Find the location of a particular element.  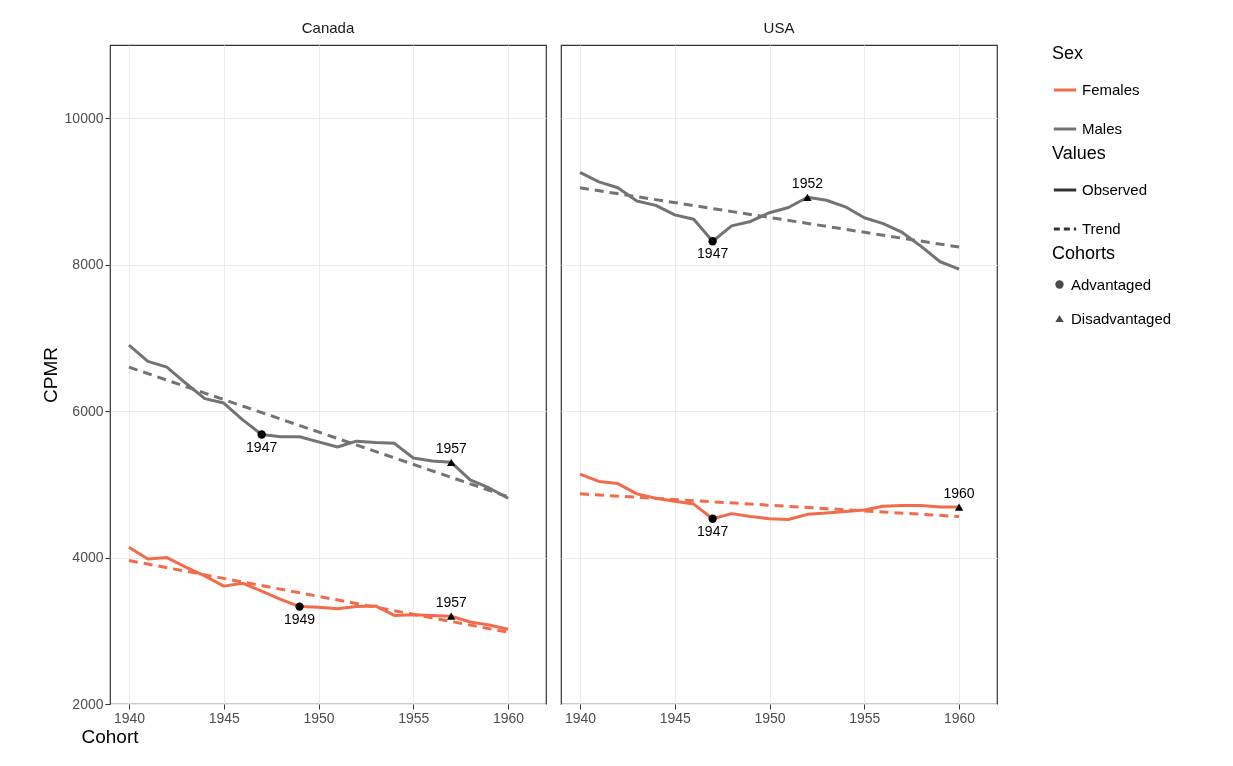

x-axis-title: Cohort is located at coordinates (110, 736).